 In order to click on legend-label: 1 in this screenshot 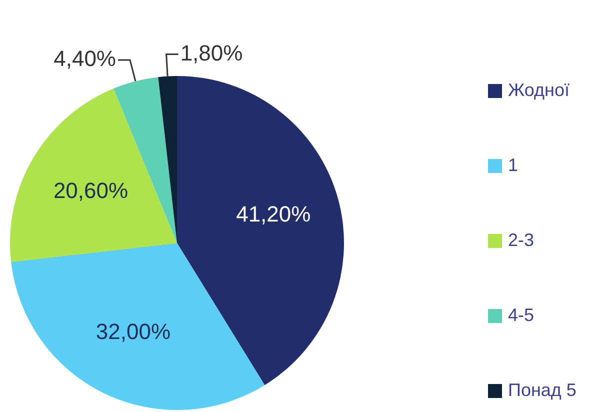, I will do `click(513, 165)`.